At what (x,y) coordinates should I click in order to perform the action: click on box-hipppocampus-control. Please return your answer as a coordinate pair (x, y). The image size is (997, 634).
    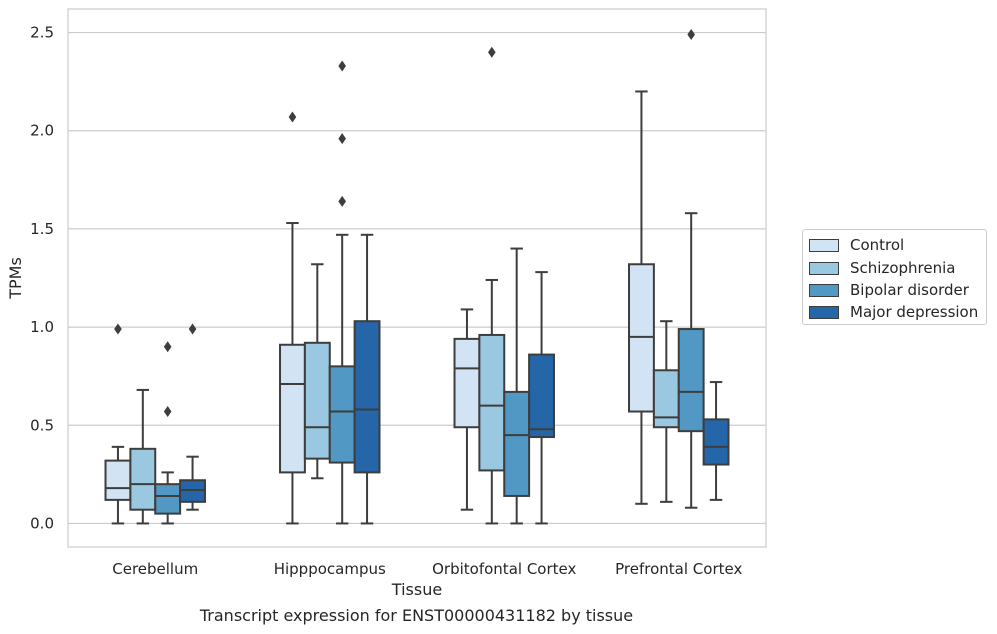
    Looking at the image, I should click on (292, 318).